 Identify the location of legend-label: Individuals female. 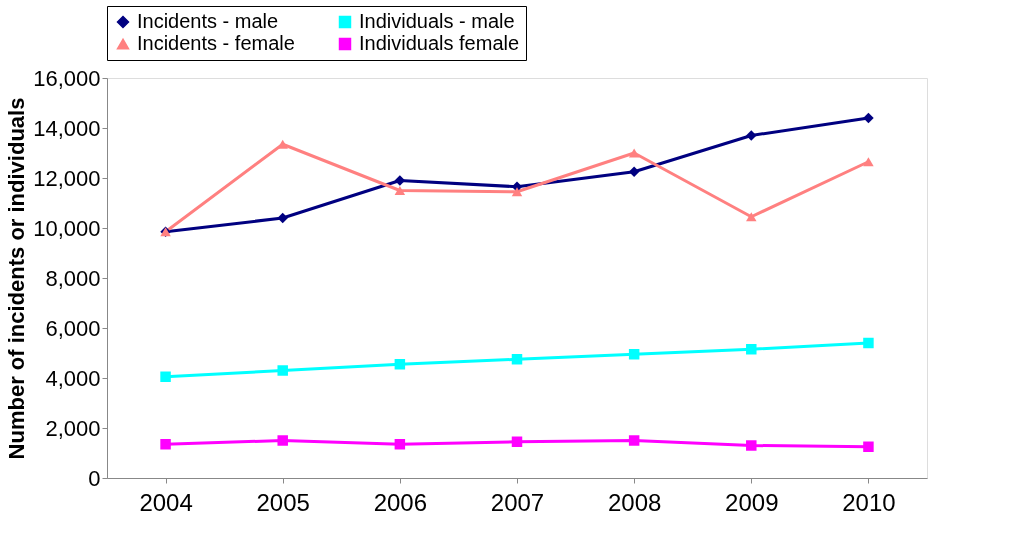
(439, 43).